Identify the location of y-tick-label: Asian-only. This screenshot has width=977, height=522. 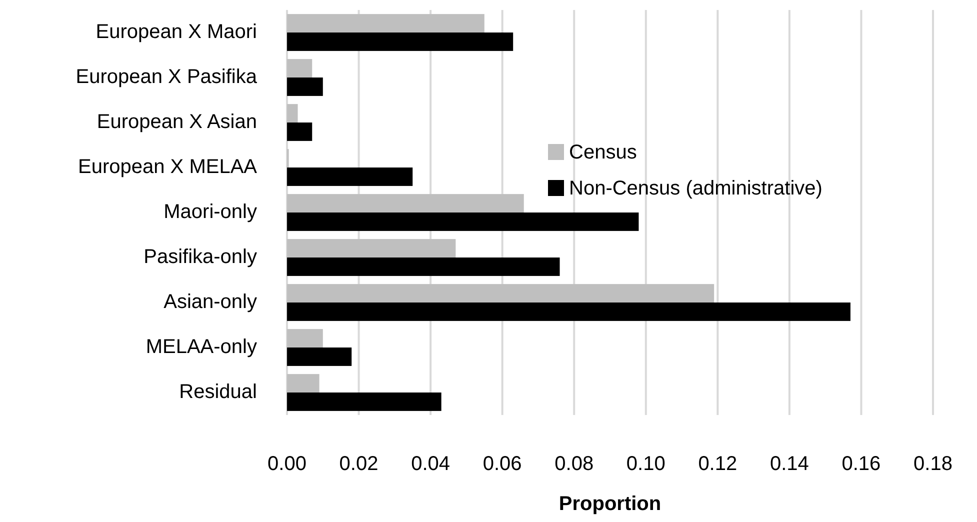
(210, 301).